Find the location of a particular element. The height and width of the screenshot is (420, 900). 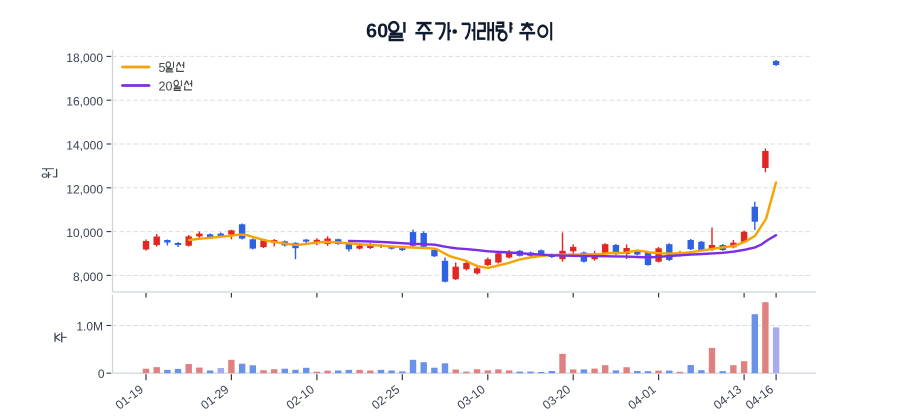

svg-text: 8,000 is located at coordinates (88, 277).